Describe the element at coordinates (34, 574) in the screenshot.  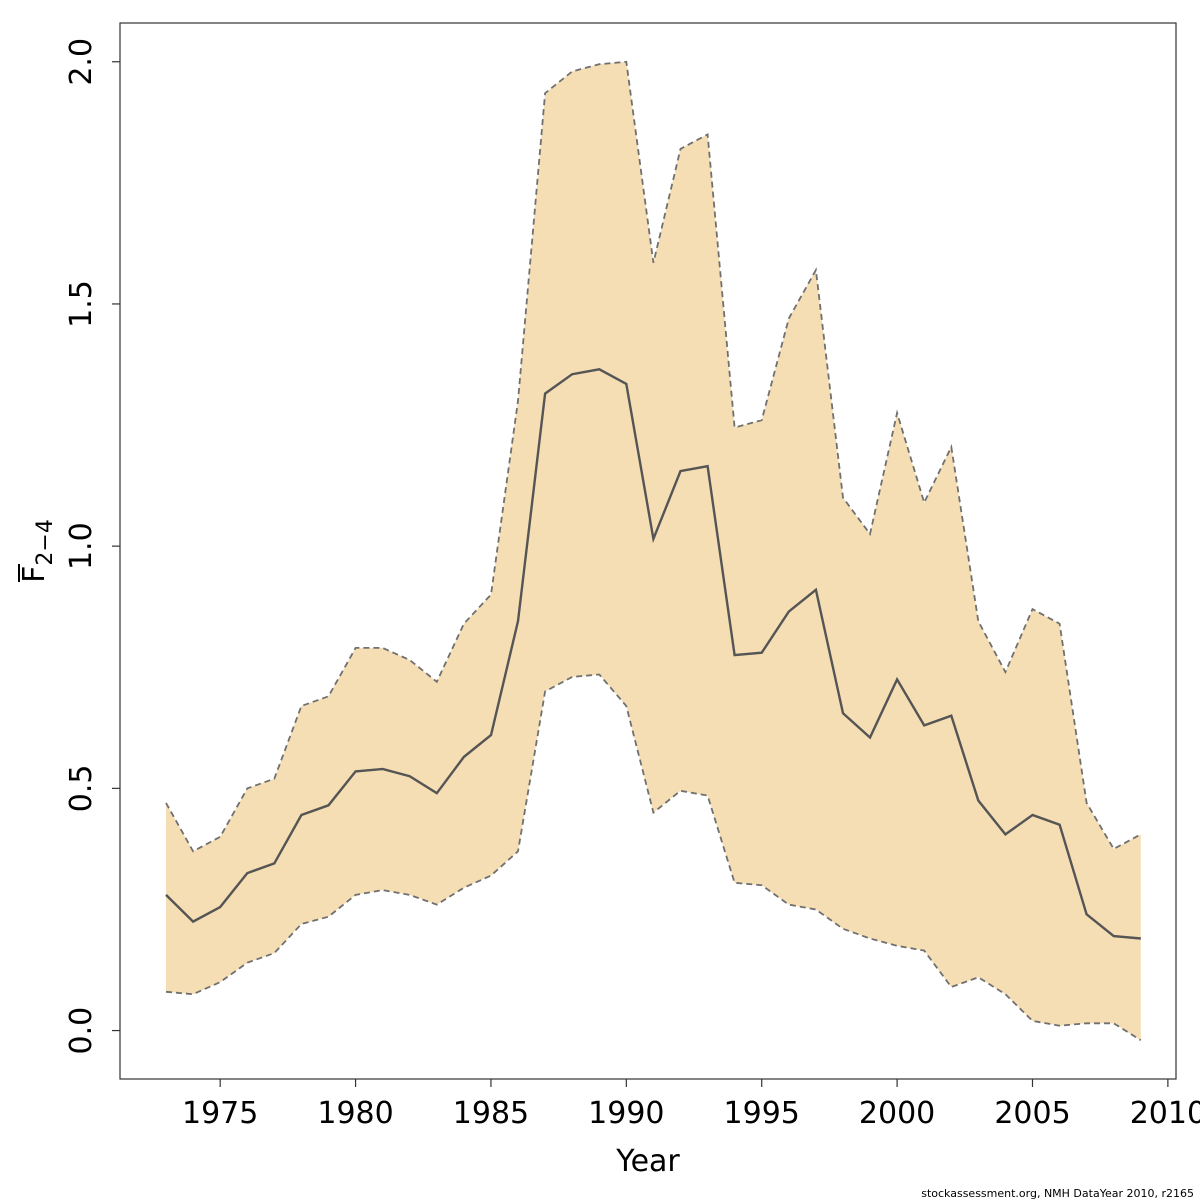
I see `y-axis-title-main: F` at that location.